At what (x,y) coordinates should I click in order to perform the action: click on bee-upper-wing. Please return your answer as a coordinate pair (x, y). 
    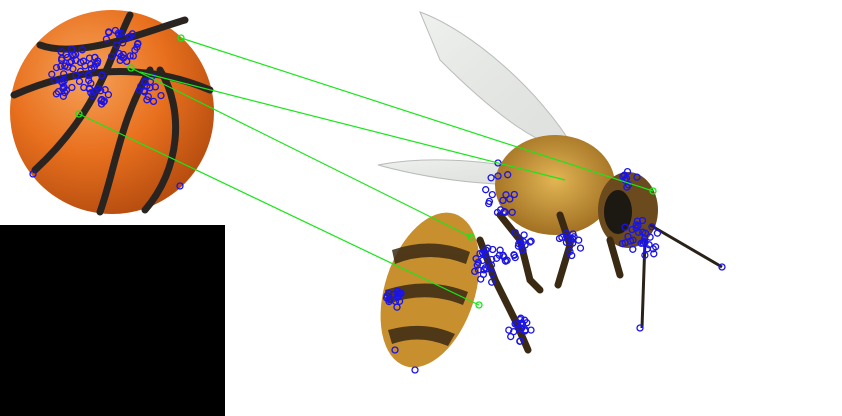
    Looking at the image, I should click on (497, 81).